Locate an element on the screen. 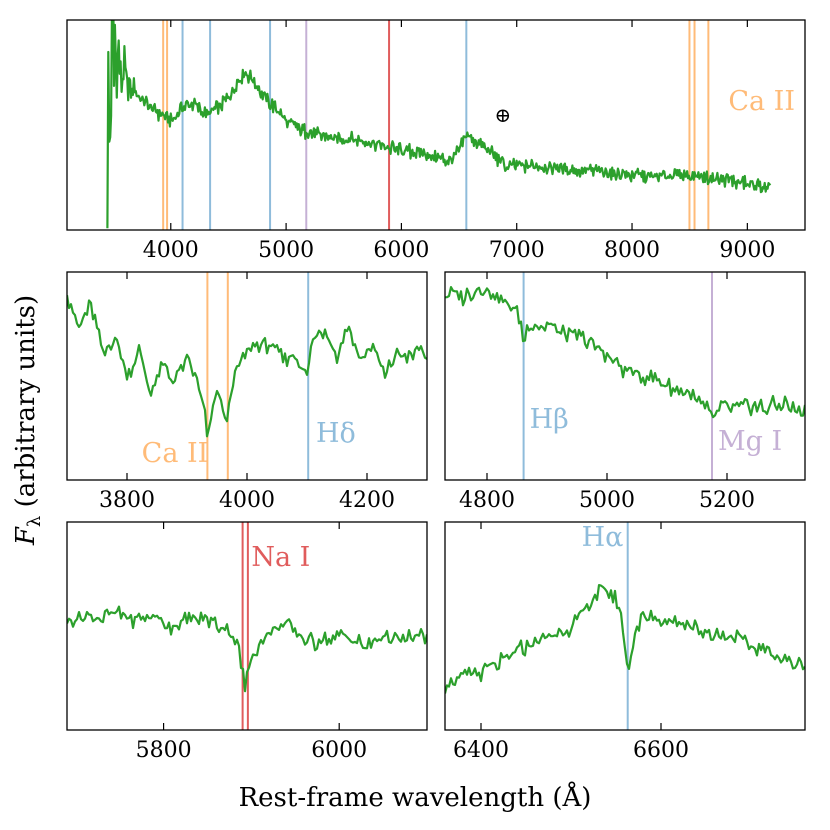 Image resolution: width=830 pixels, height=830 pixels. y-axis-label: Fλ (arbitrary units) is located at coordinates (28, 420).